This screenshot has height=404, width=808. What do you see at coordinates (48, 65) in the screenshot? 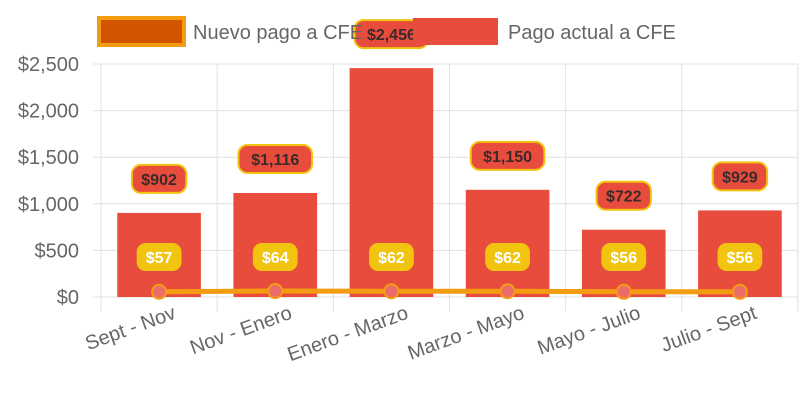
I see `y-tick-label: $2,500` at bounding box center [48, 65].